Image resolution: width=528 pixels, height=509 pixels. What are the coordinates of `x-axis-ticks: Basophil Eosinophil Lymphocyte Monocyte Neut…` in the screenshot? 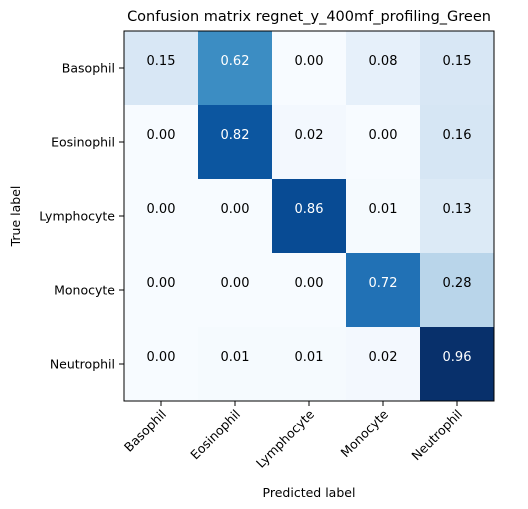 It's located at (293, 436).